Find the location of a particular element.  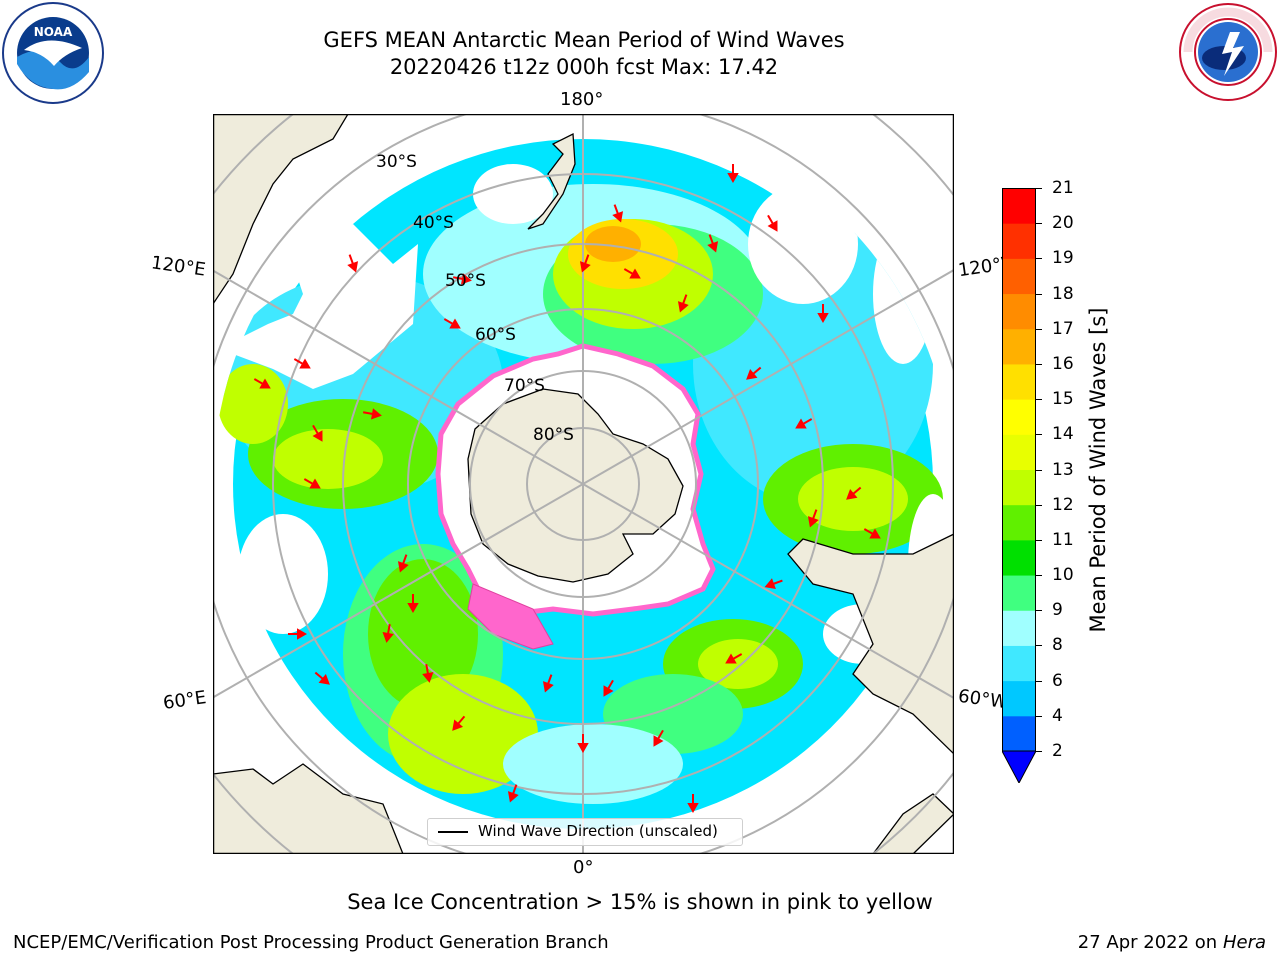

colorbar-tick-label: 18 is located at coordinates (1063, 293).